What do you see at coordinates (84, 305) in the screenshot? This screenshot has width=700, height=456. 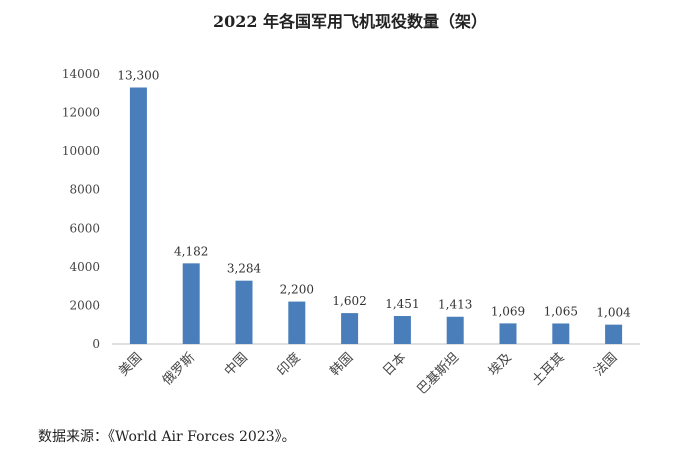 I see `y-tick-label: 2000` at bounding box center [84, 305].